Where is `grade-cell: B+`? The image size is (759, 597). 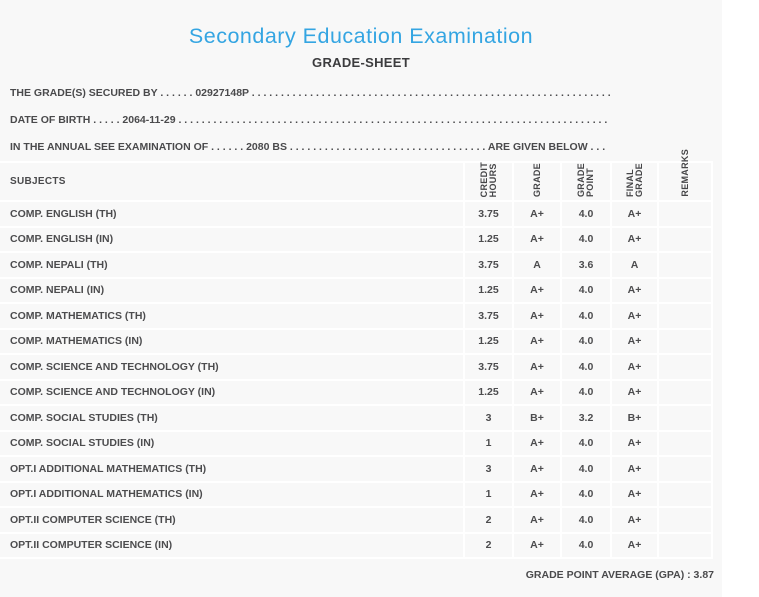
grade-cell: B+ is located at coordinates (536, 418).